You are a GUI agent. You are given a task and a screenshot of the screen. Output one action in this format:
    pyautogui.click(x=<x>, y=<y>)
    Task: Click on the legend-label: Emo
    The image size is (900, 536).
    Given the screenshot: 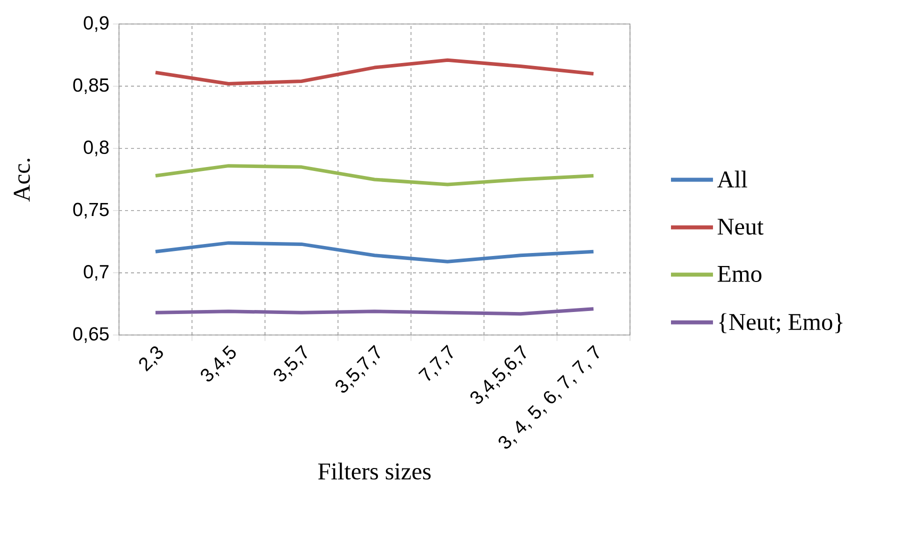 What is the action you would take?
    pyautogui.click(x=740, y=274)
    